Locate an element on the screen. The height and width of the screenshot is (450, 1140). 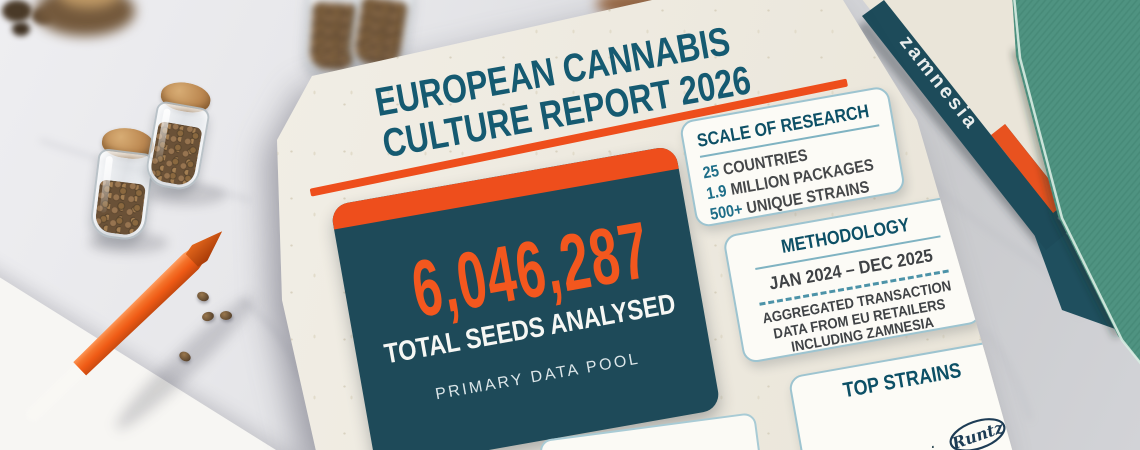
strain-item: GORILLA GLUE is located at coordinates (913, 424).